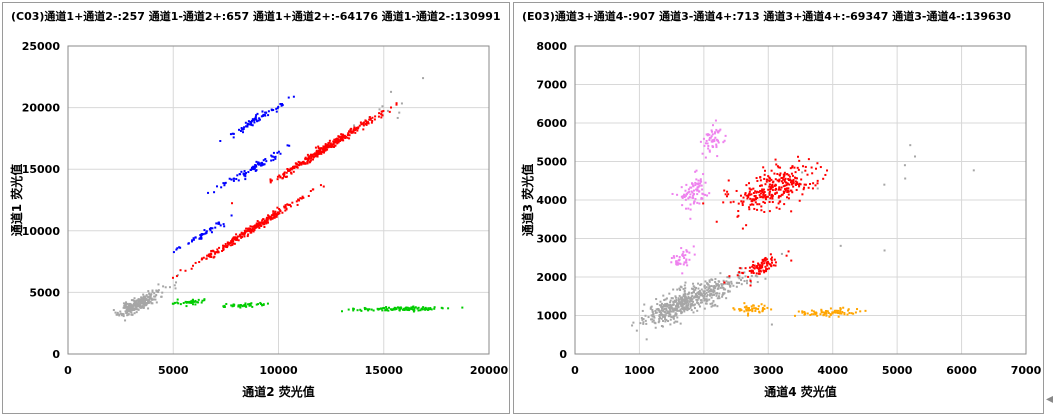  Describe the element at coordinates (551, 46) in the screenshot. I see `y-tick-label: 8000` at that location.